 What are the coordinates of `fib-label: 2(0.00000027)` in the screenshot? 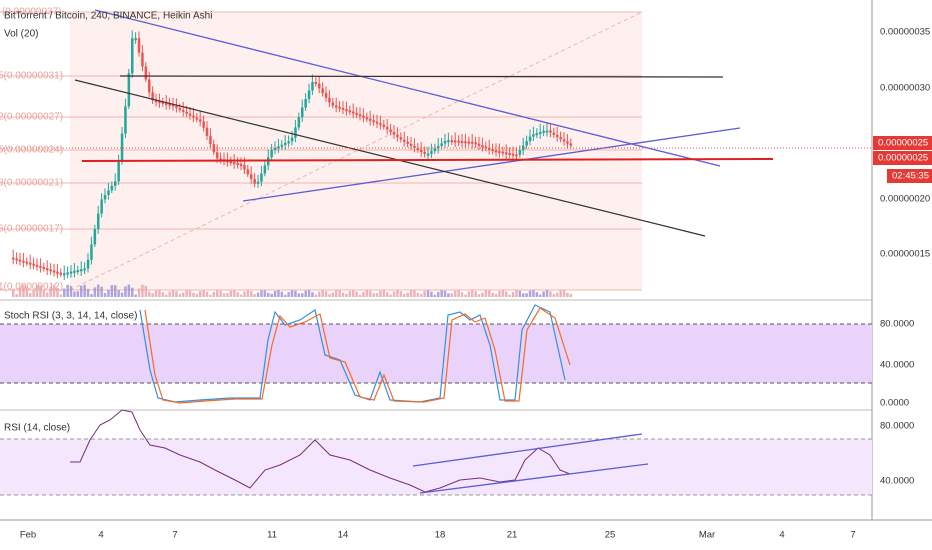 It's located at (31, 117).